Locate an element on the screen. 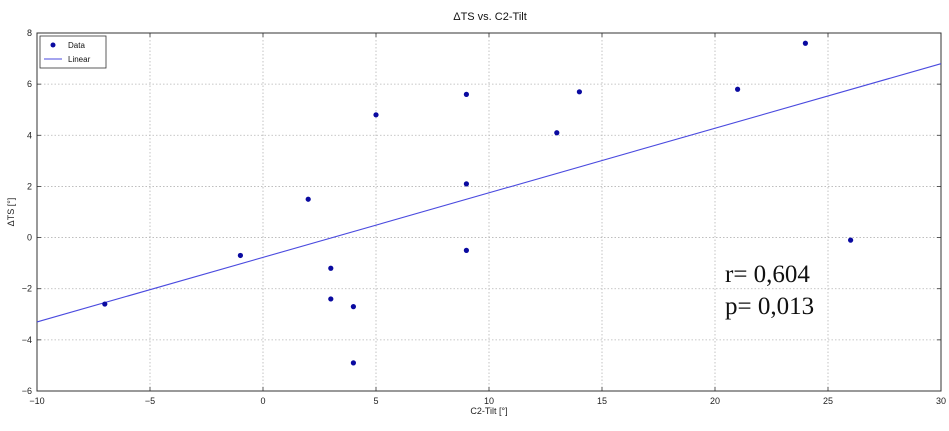 The width and height of the screenshot is (949, 431). y-tick-label: −6 is located at coordinates (27, 391).